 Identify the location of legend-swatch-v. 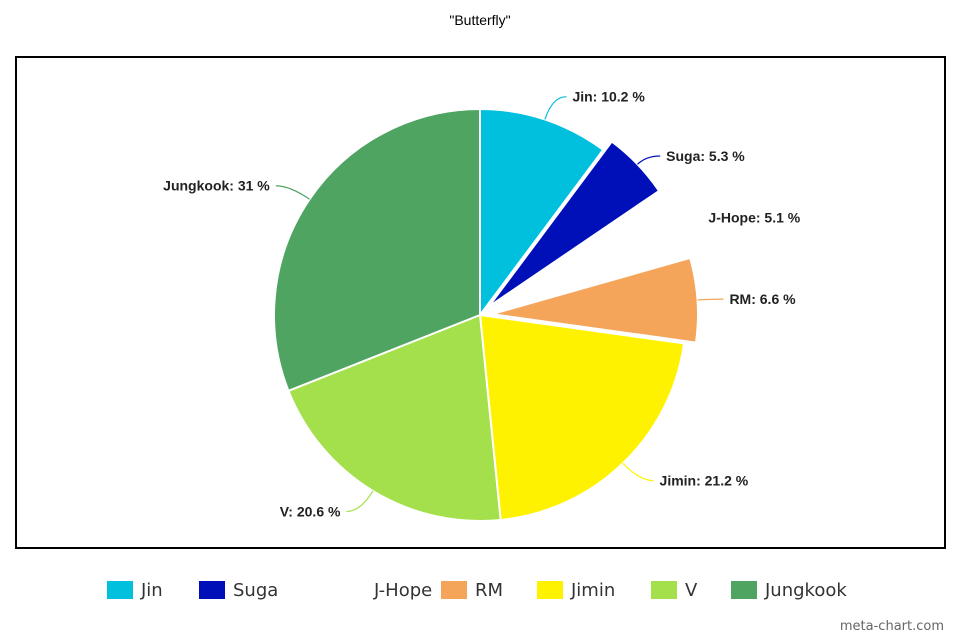
(664, 590).